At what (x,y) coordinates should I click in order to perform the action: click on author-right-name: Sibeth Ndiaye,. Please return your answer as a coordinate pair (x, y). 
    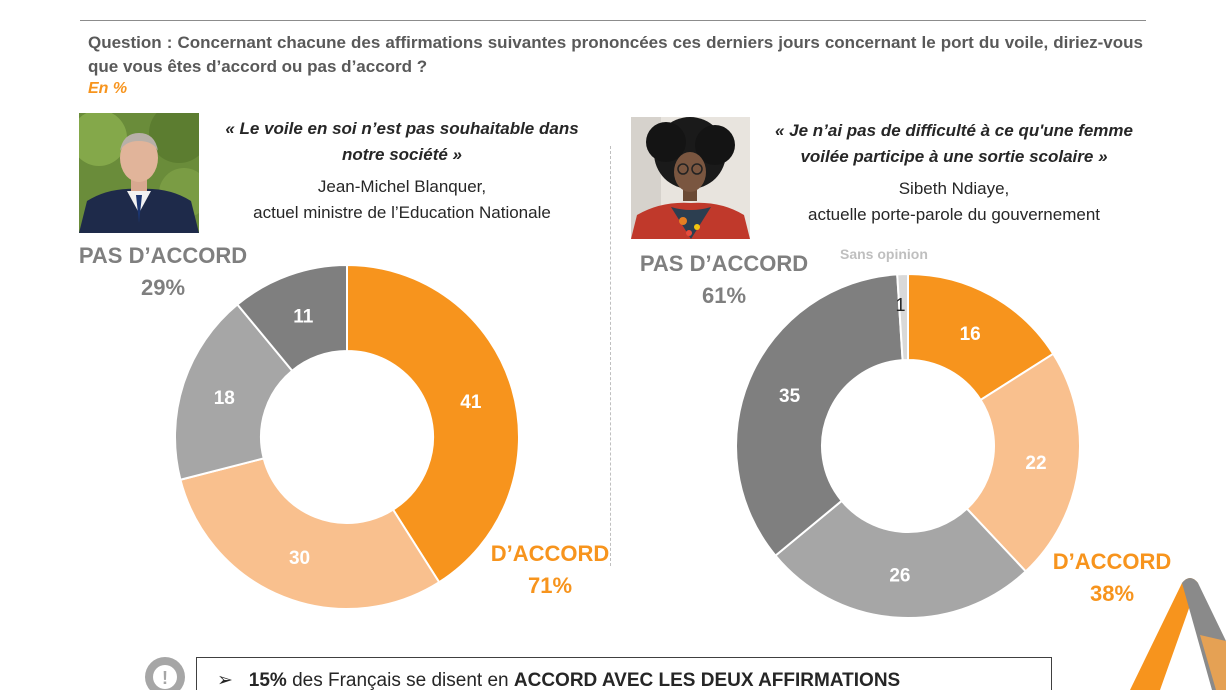
    Looking at the image, I should click on (954, 188).